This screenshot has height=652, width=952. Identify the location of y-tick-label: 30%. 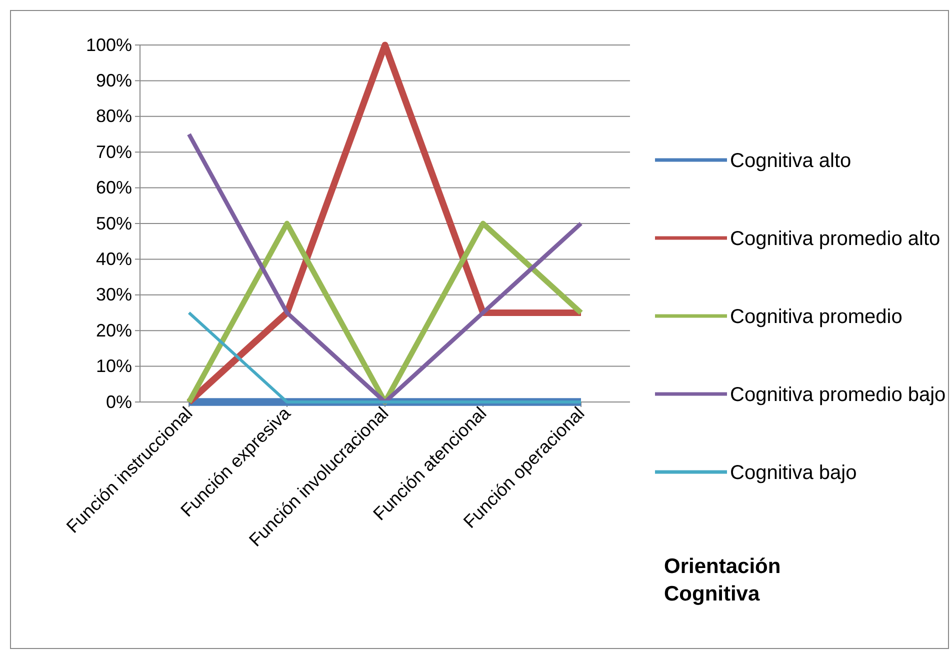
(114, 294).